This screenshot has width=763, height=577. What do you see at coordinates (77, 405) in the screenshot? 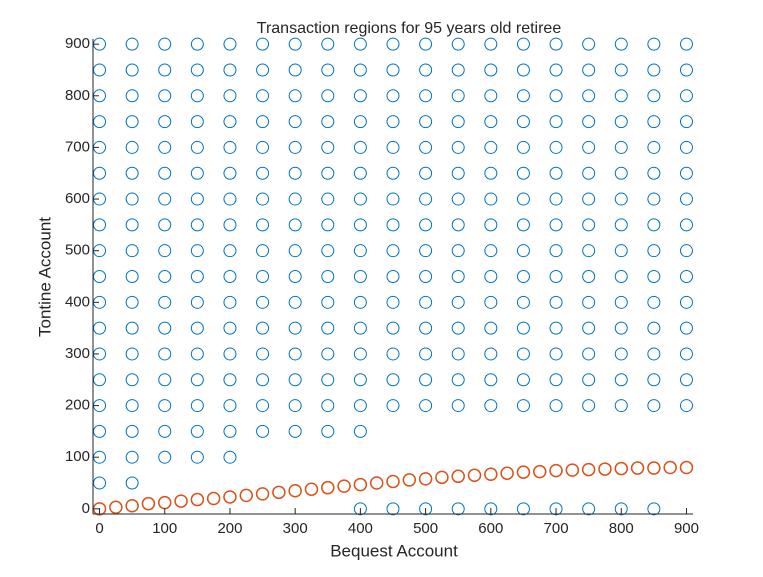
I see `y-tick-label: 200` at bounding box center [77, 405].